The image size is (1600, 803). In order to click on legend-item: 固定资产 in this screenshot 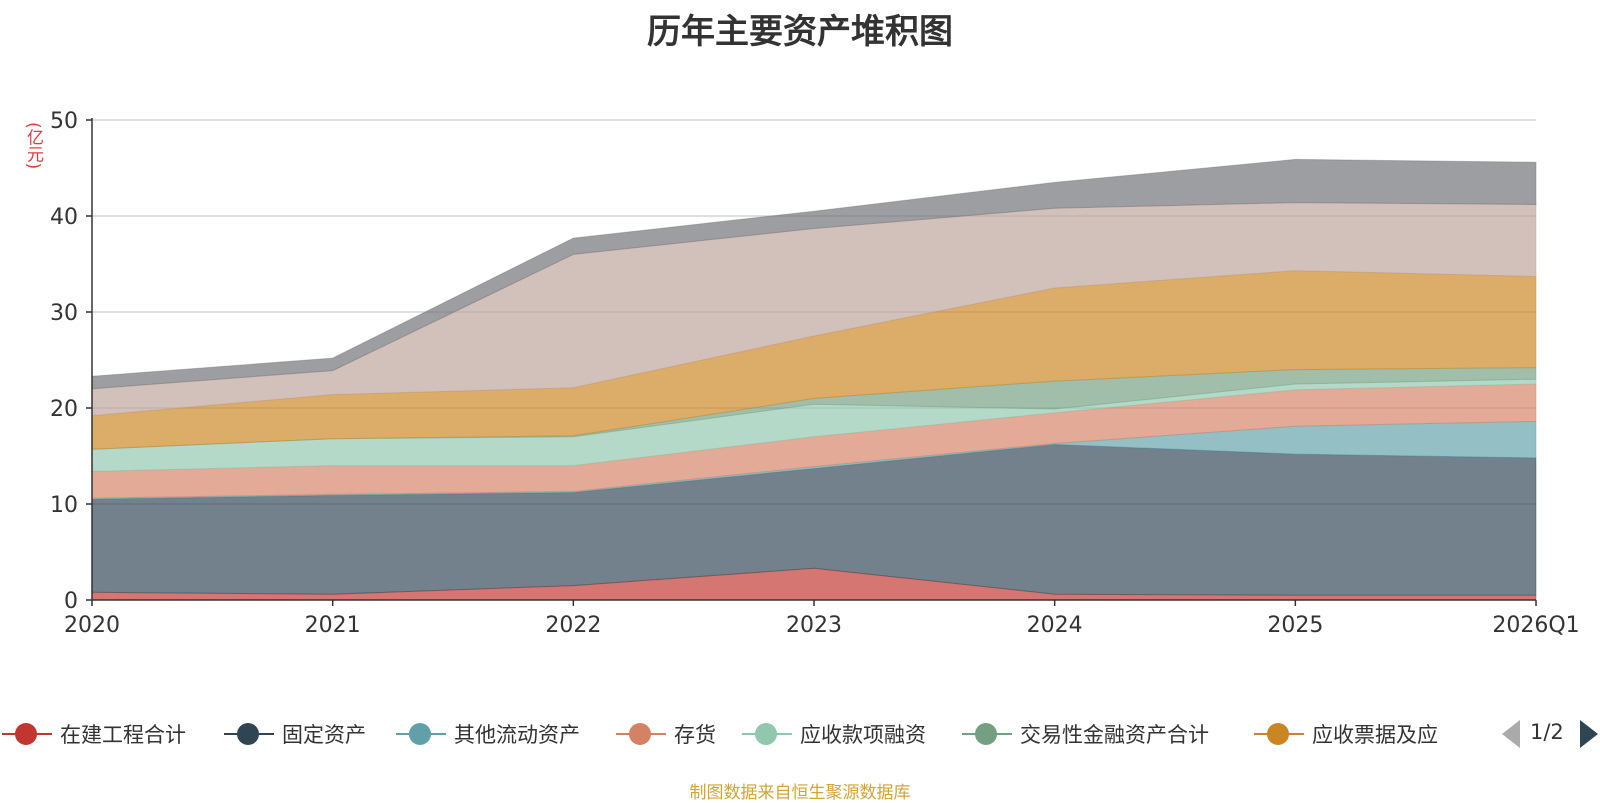, I will do `click(294, 734)`.